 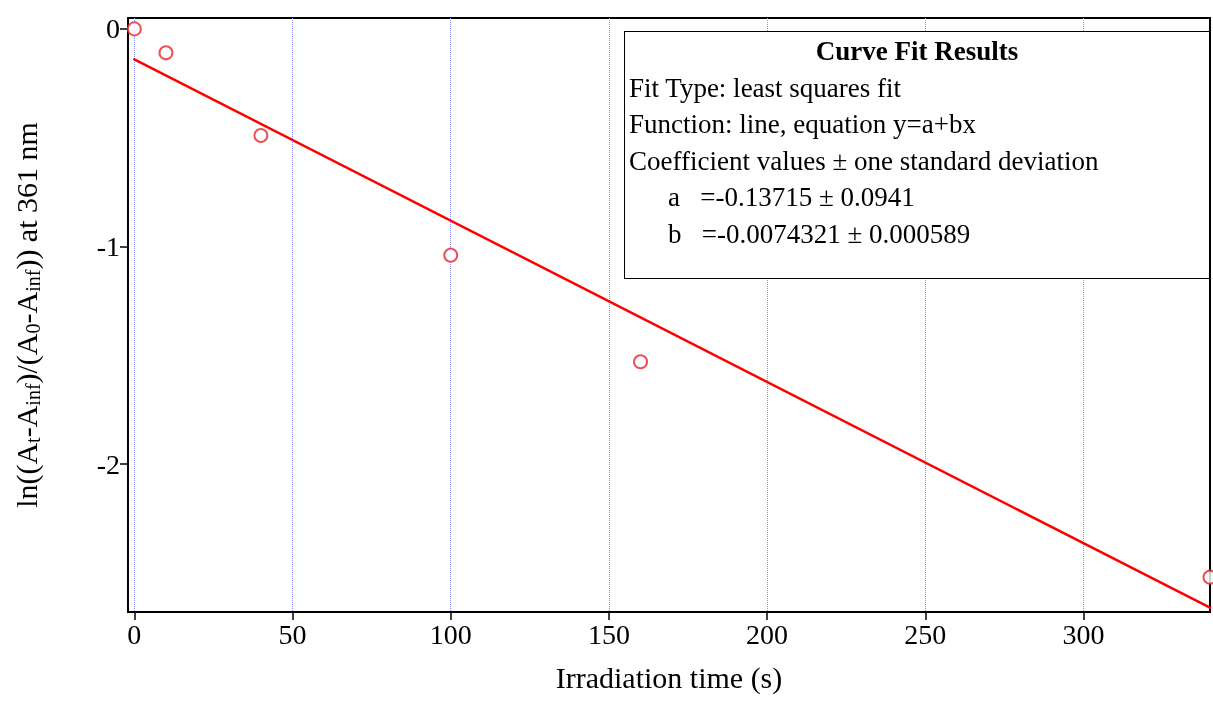 I want to click on x-axis-title: Irradiation time (s), so click(x=669, y=677).